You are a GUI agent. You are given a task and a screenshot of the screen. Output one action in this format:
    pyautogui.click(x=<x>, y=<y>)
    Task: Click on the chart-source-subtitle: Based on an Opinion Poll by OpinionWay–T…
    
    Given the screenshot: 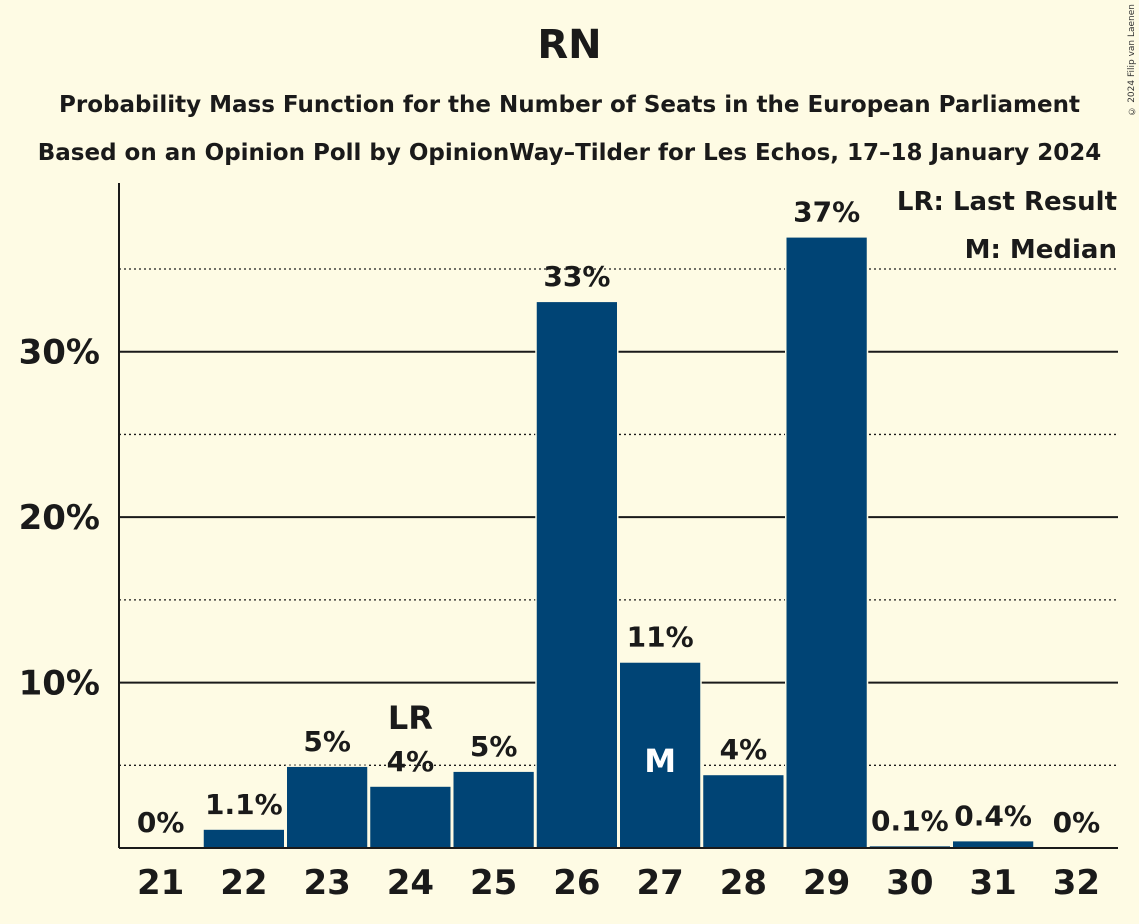 What is the action you would take?
    pyautogui.click(x=569, y=153)
    